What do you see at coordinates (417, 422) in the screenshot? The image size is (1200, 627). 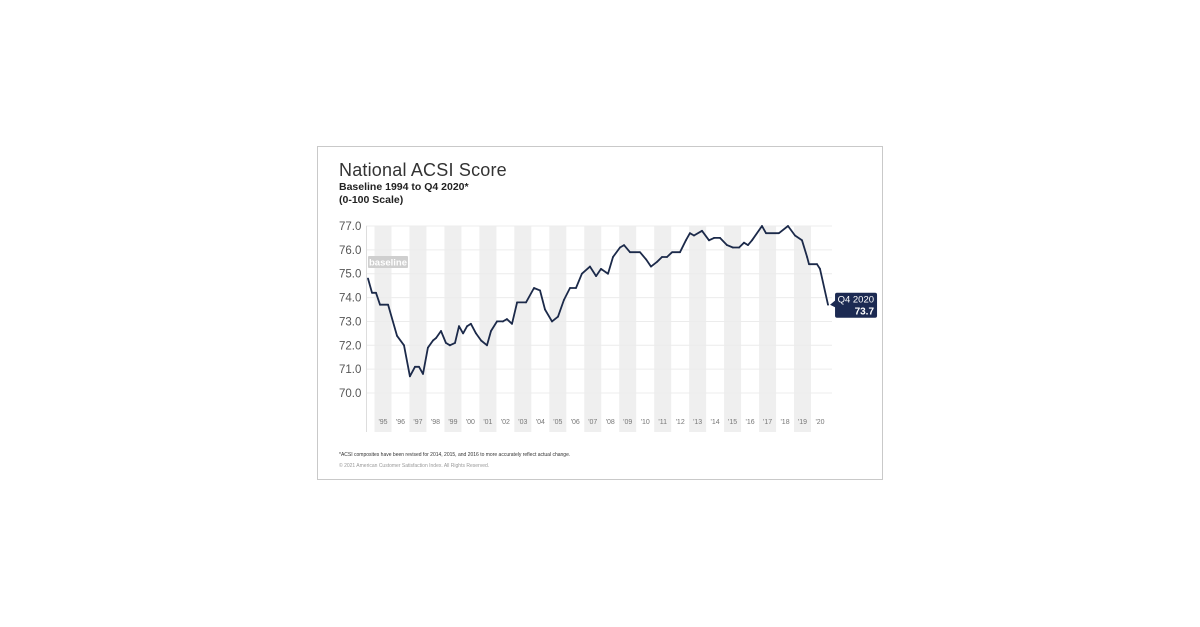 I see `x-tick-label: '97` at bounding box center [417, 422].